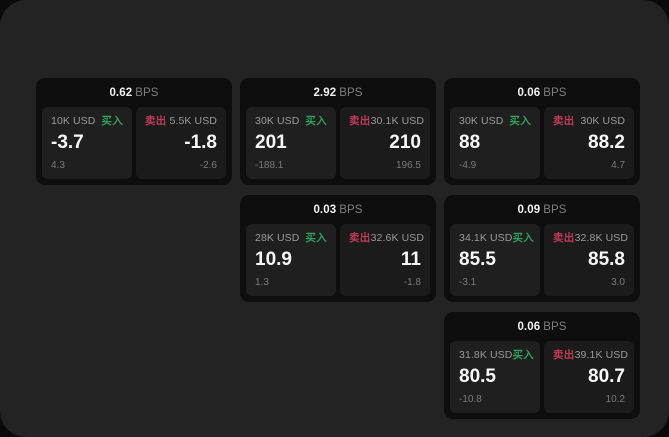 This screenshot has height=437, width=669. What do you see at coordinates (338, 260) in the screenshot?
I see `group-sides: 28K USD 买入 10.9 1.3 卖出 32.6K USD 11 -1.8` at bounding box center [338, 260].